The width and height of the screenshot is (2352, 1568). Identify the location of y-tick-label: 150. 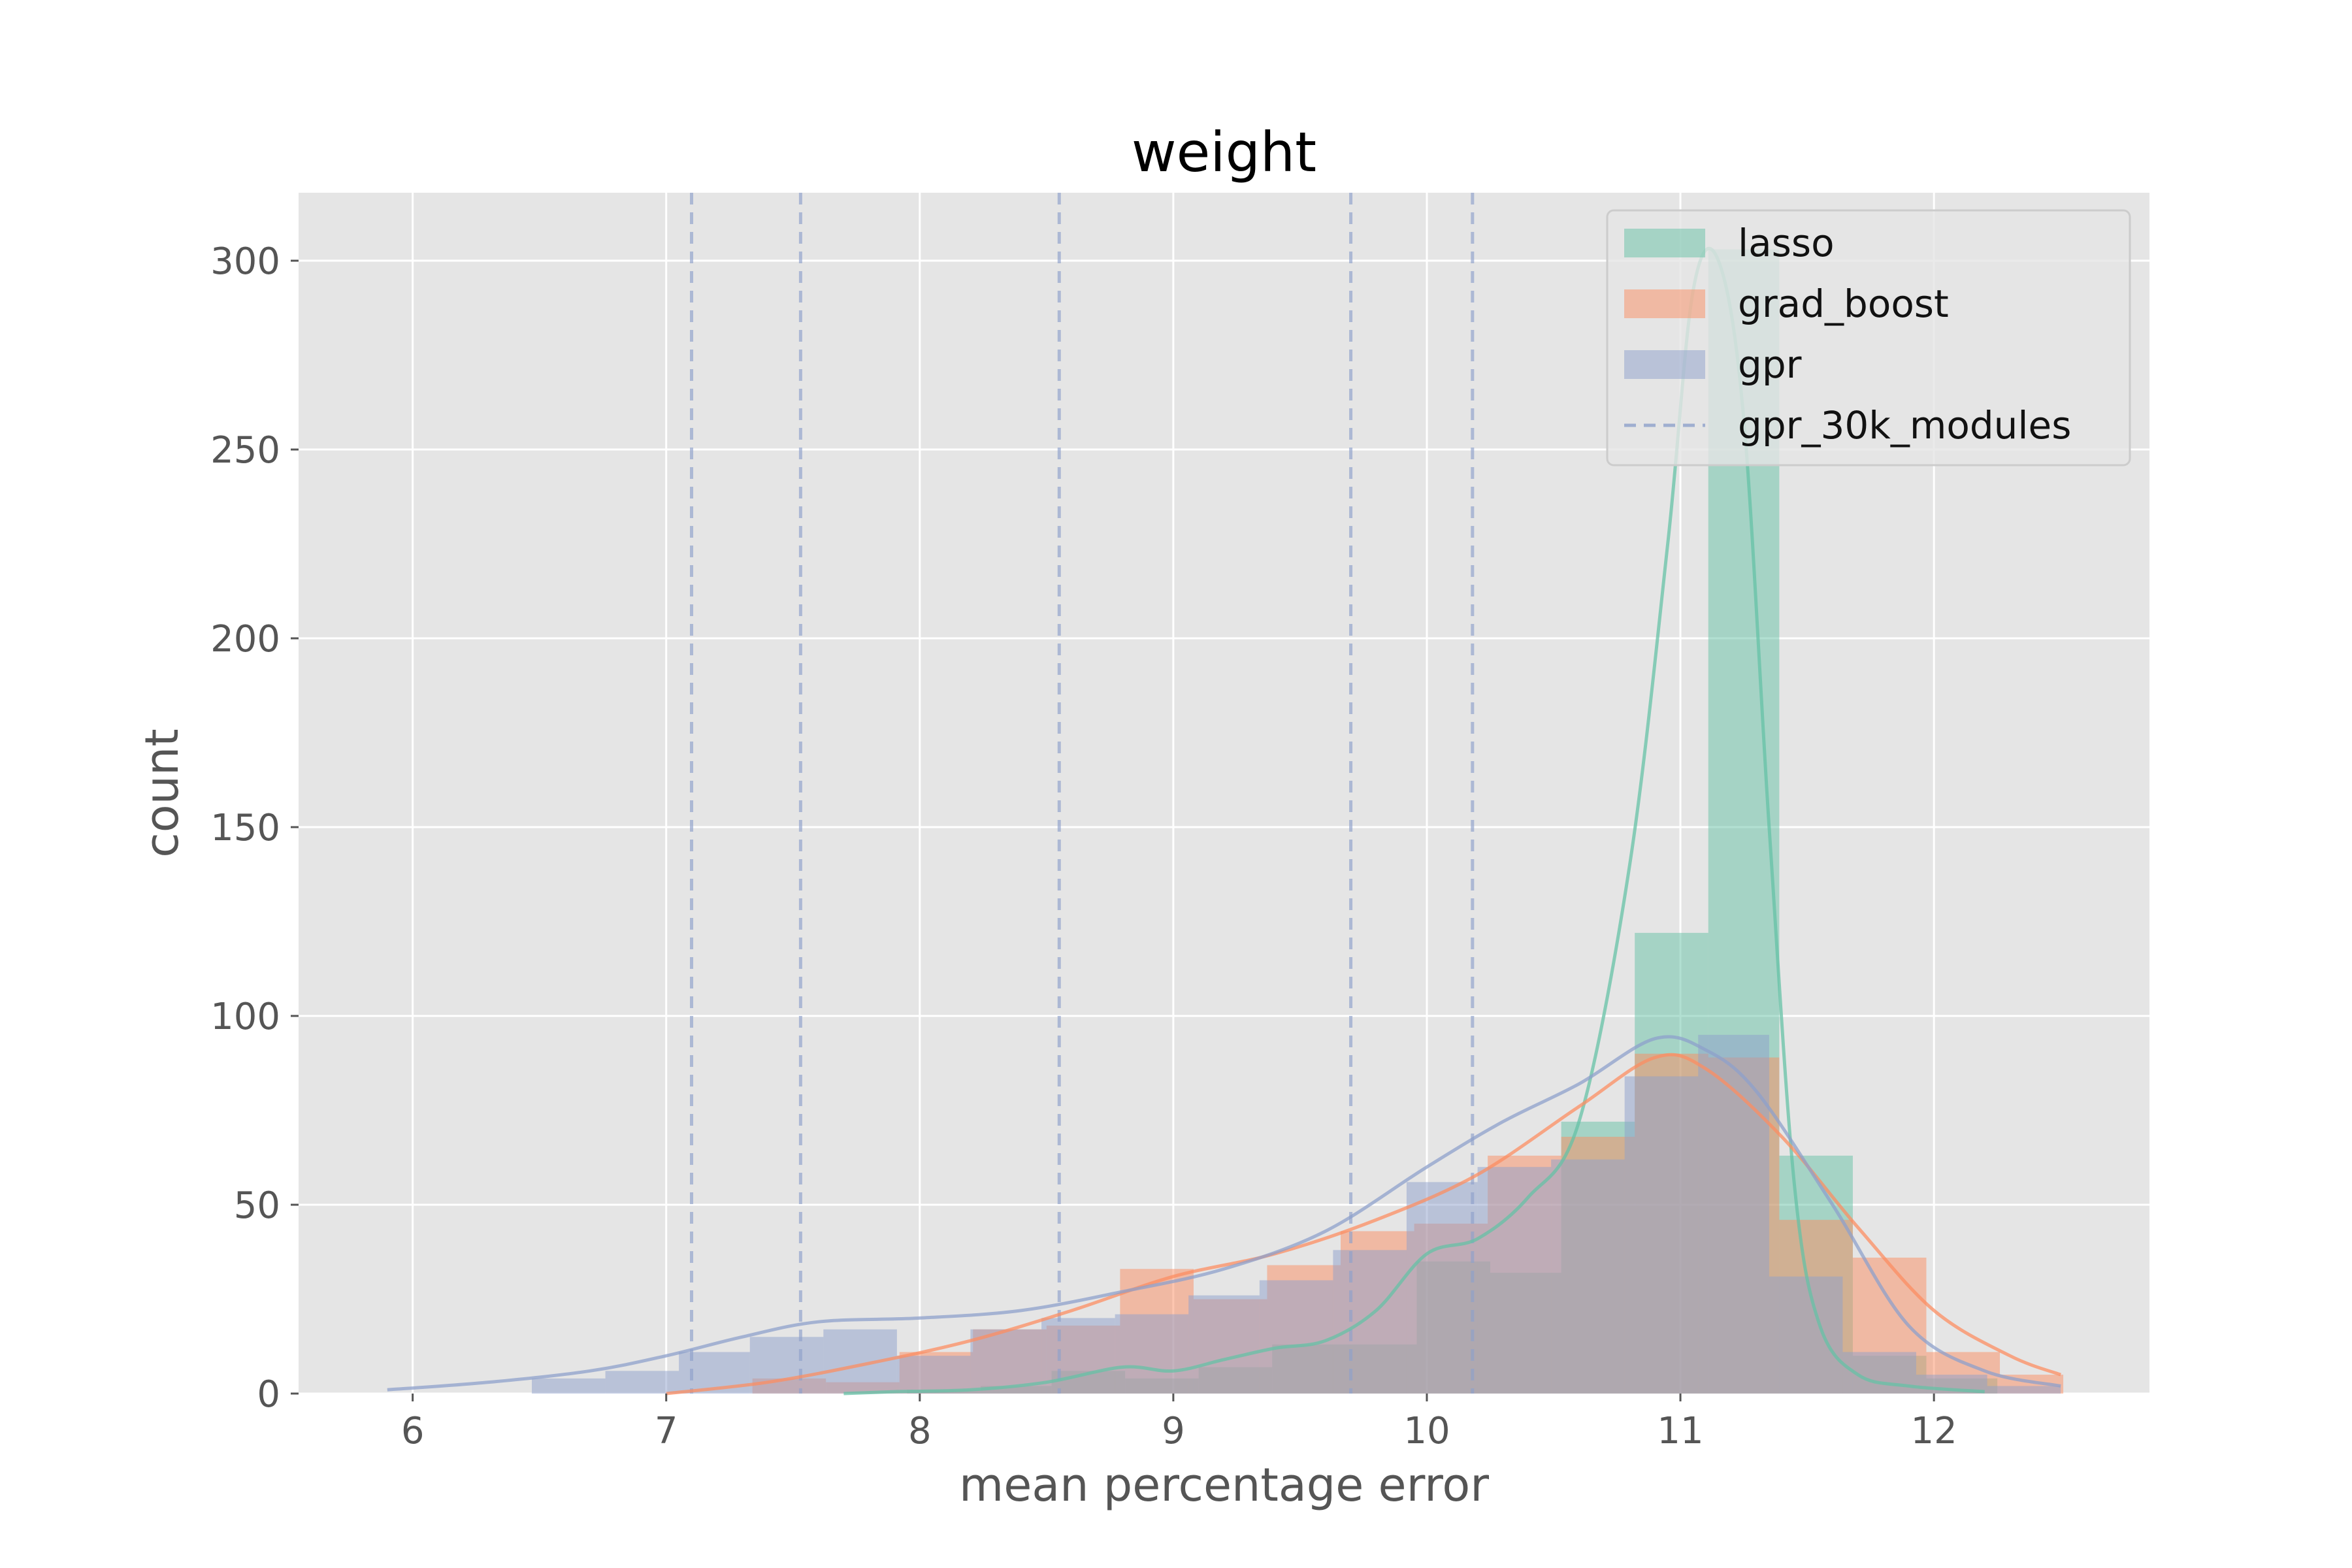
(245, 828).